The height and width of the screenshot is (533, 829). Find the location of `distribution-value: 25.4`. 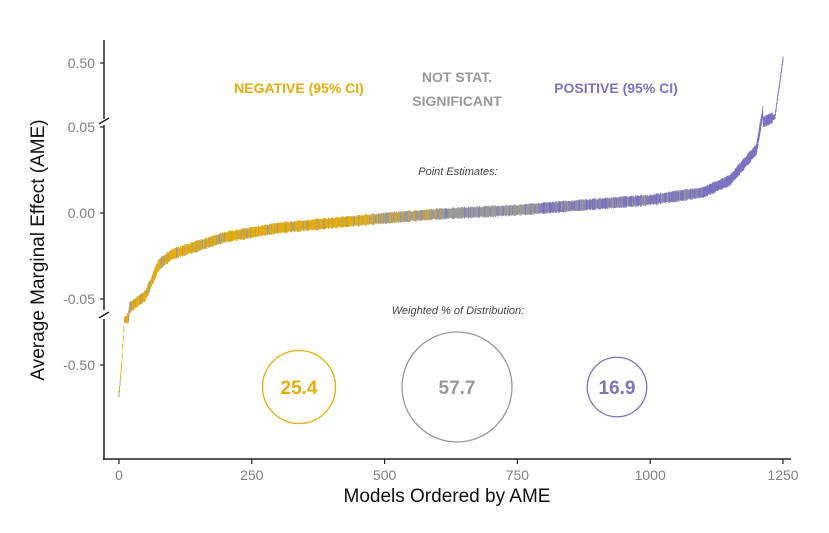

distribution-value: 25.4 is located at coordinates (299, 388).